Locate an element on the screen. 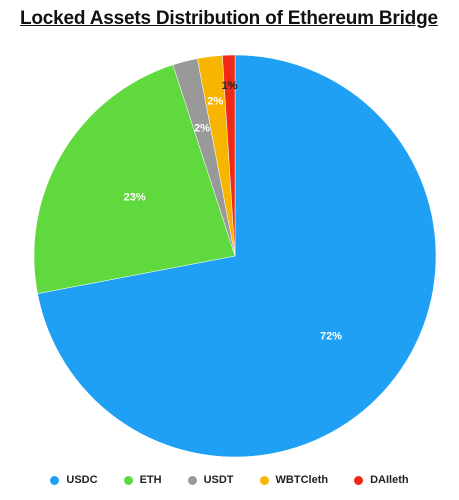  legend-item-eth: ETH is located at coordinates (142, 480).